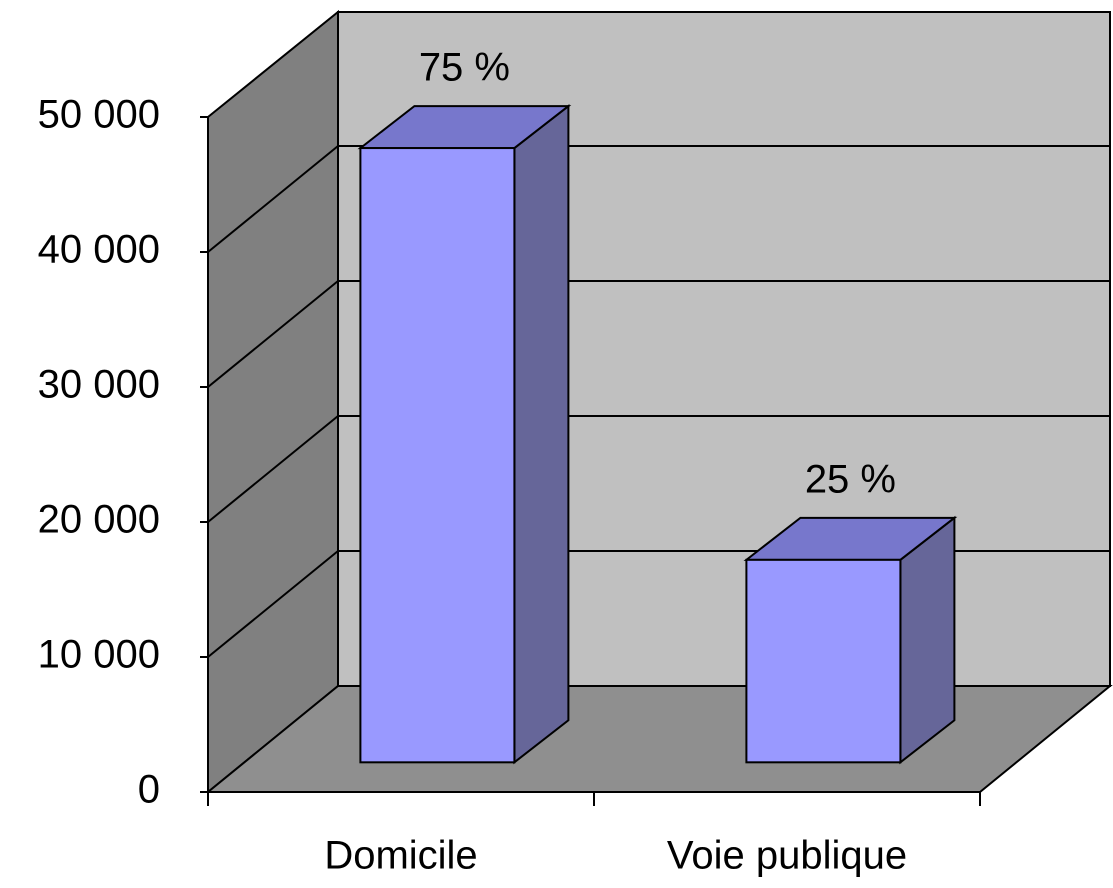 Image resolution: width=1113 pixels, height=888 pixels. What do you see at coordinates (99, 520) in the screenshot?
I see `y-tick-label: 20 000` at bounding box center [99, 520].